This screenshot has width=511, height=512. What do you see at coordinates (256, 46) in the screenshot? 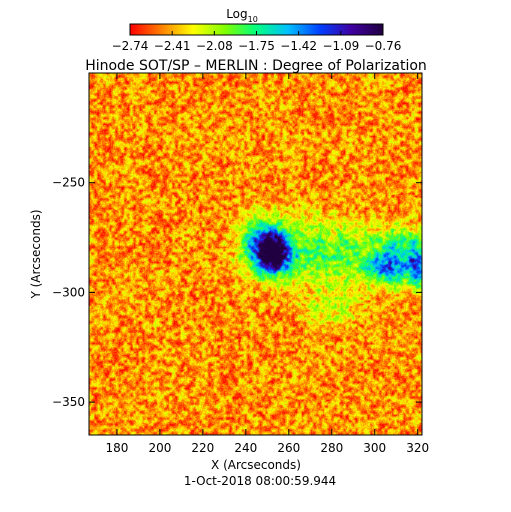
I see `colorbar-tick-label: −1.75` at bounding box center [256, 46].